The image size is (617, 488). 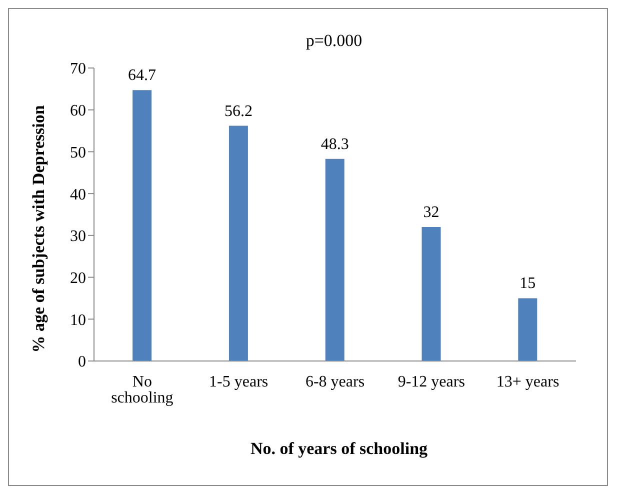 I want to click on data-label: 15, so click(x=528, y=283).